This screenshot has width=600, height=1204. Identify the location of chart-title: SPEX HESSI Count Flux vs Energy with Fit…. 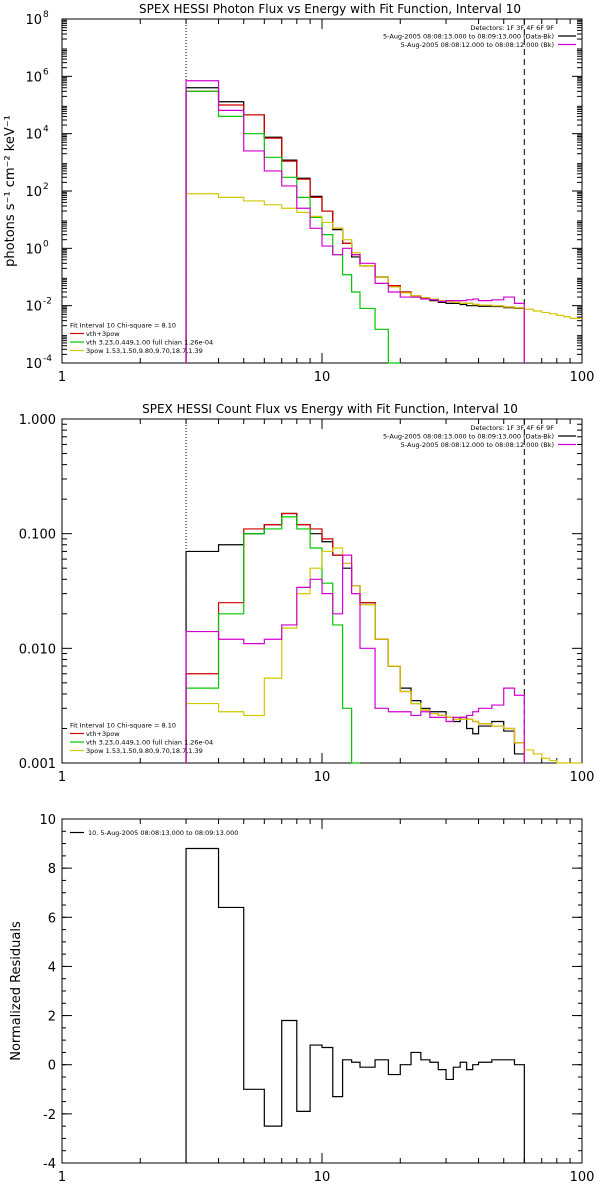
(330, 409).